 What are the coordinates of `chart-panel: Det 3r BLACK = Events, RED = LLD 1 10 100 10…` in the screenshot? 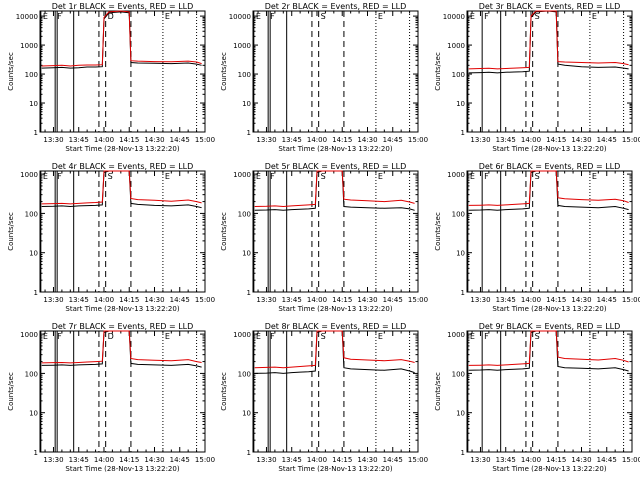 It's located at (537, 77).